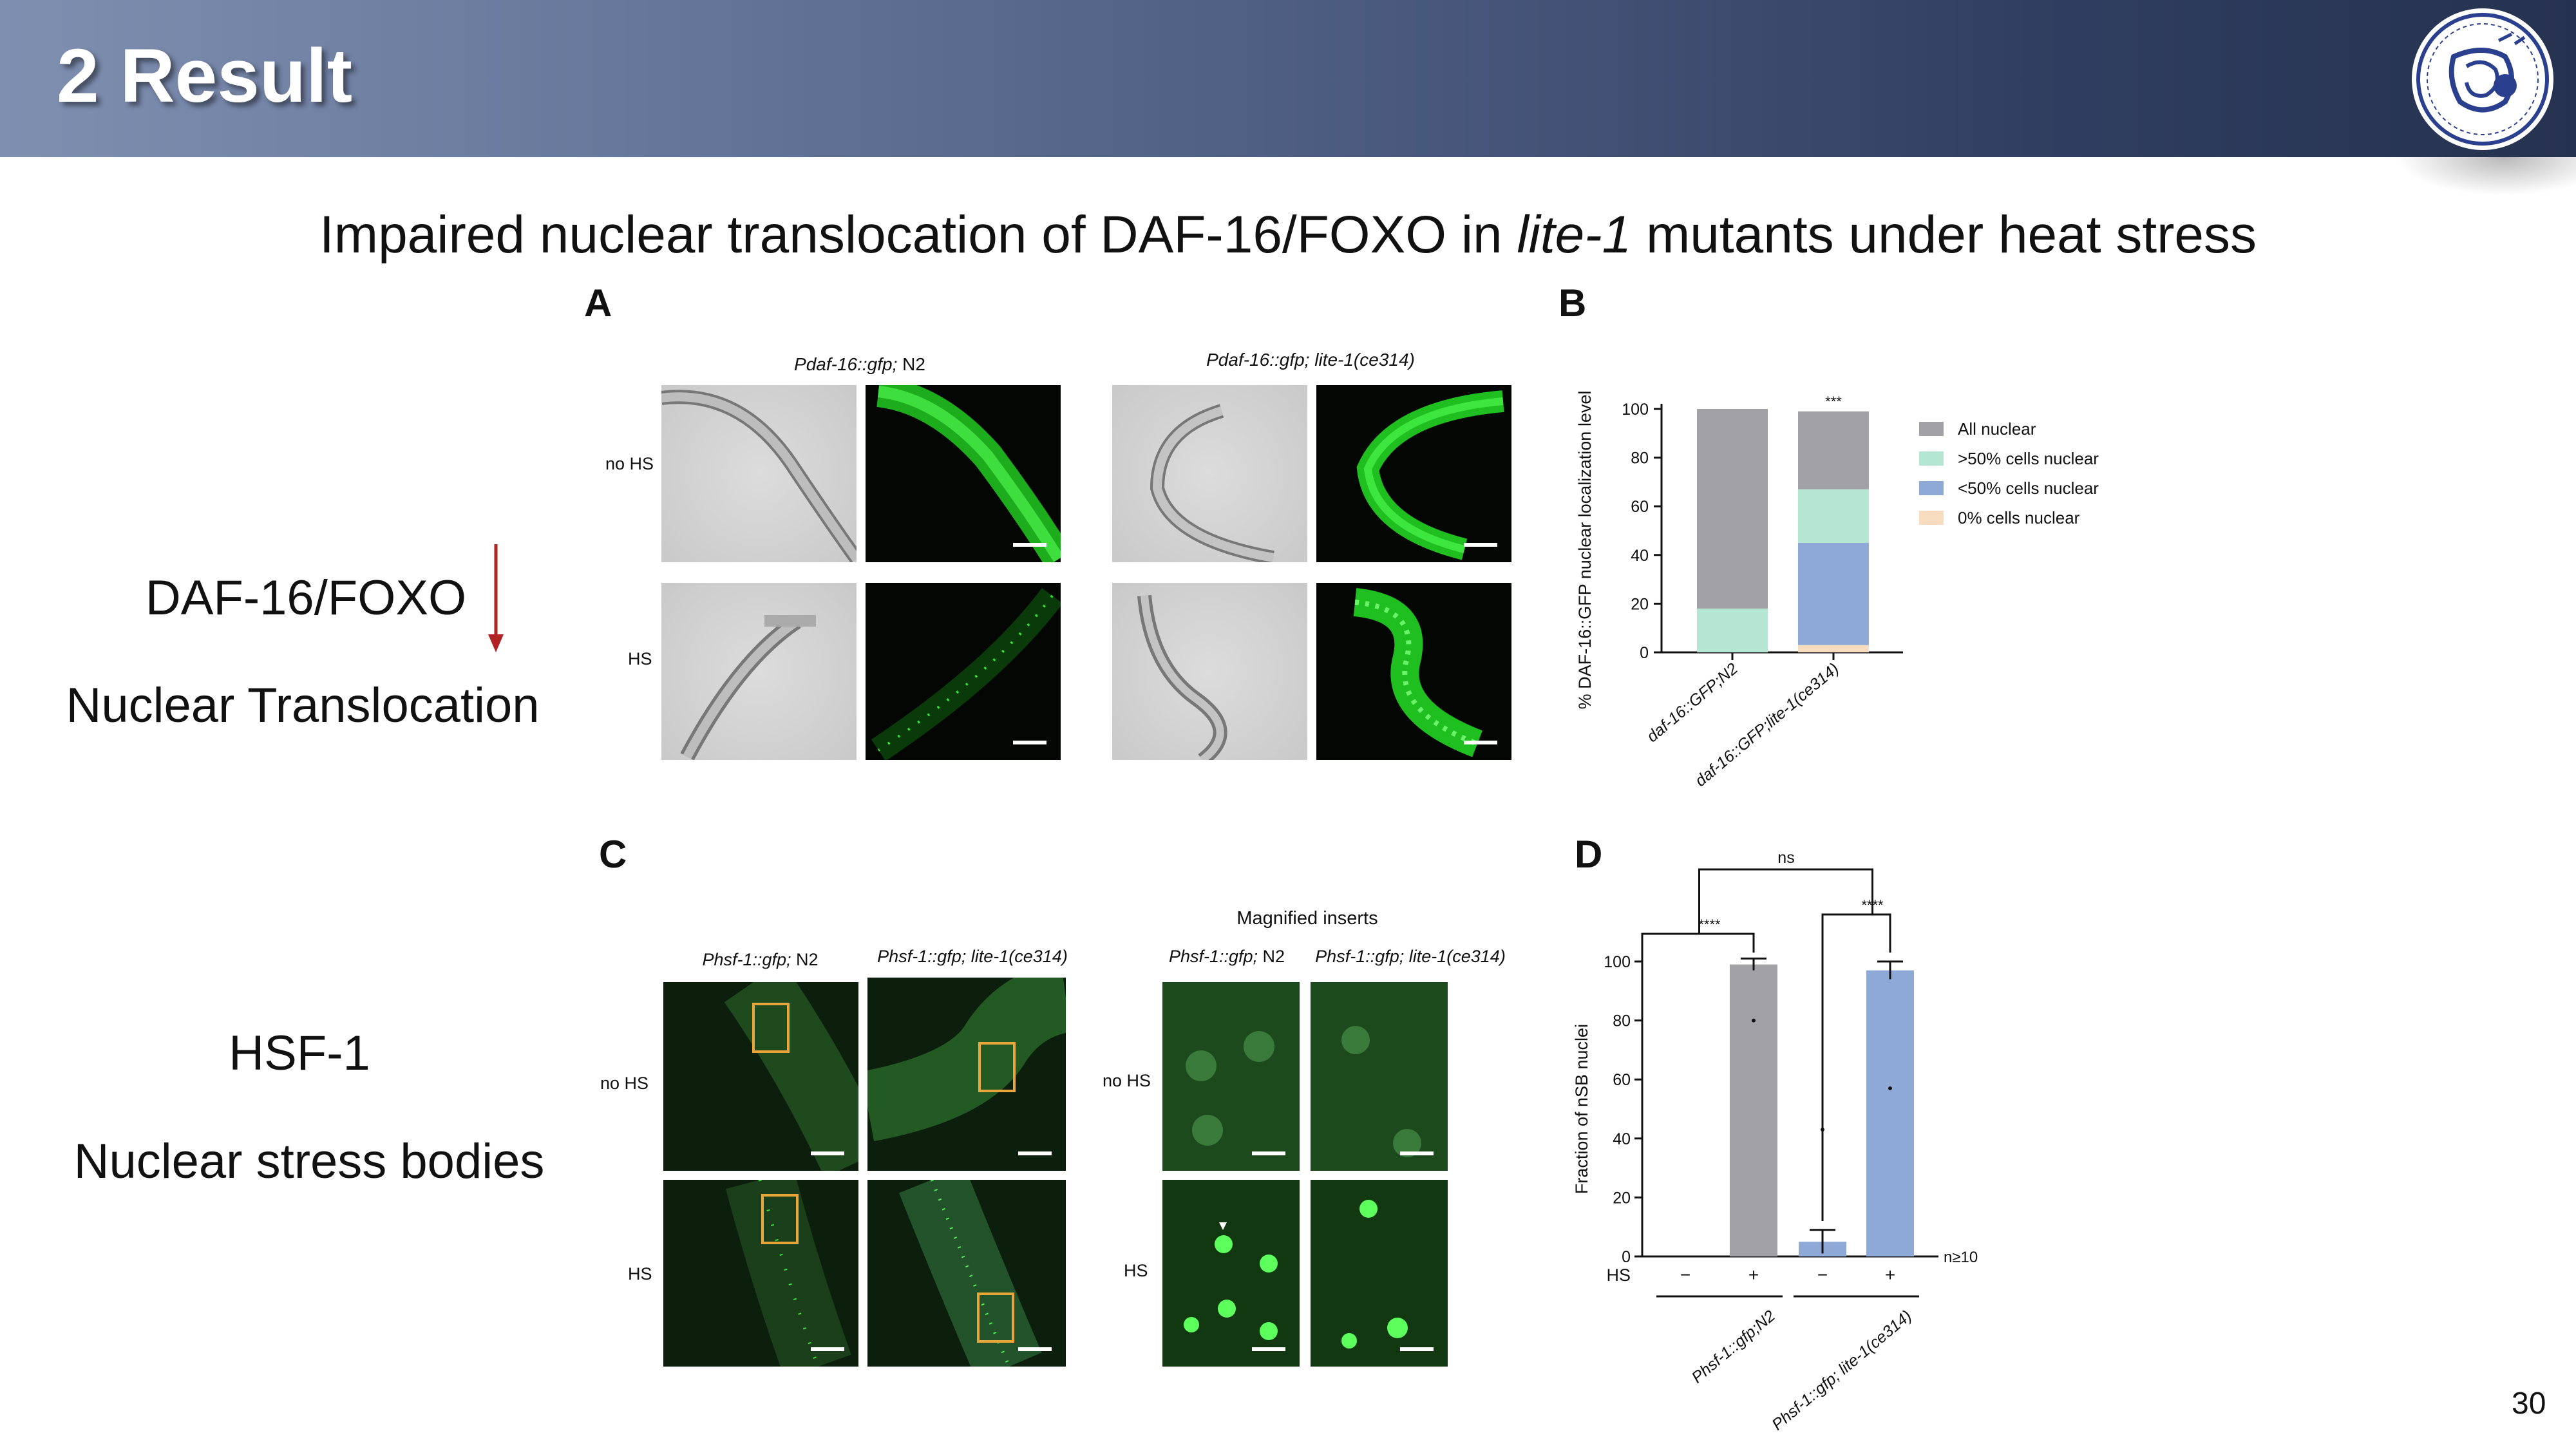 This screenshot has height=1449, width=2576. Describe the element at coordinates (1581, 1109) in the screenshot. I see `y-axis-label: Fraction of nSB nuclei` at that location.